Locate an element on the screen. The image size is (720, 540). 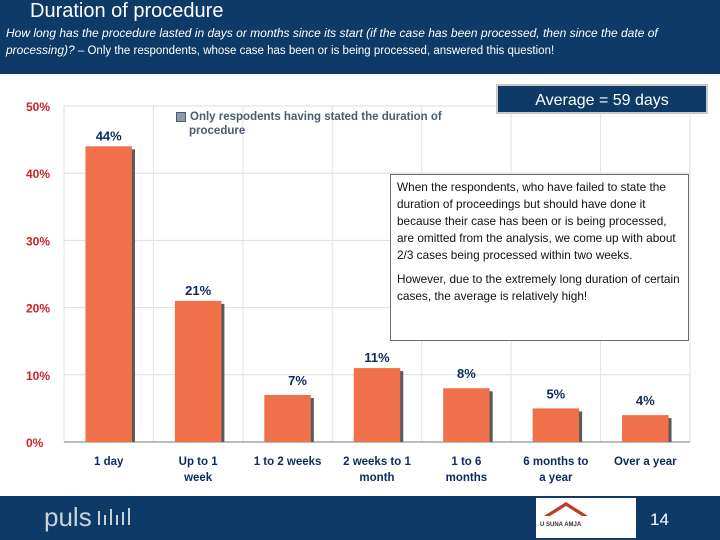
y-tick-label-0: 0% is located at coordinates (35, 443).